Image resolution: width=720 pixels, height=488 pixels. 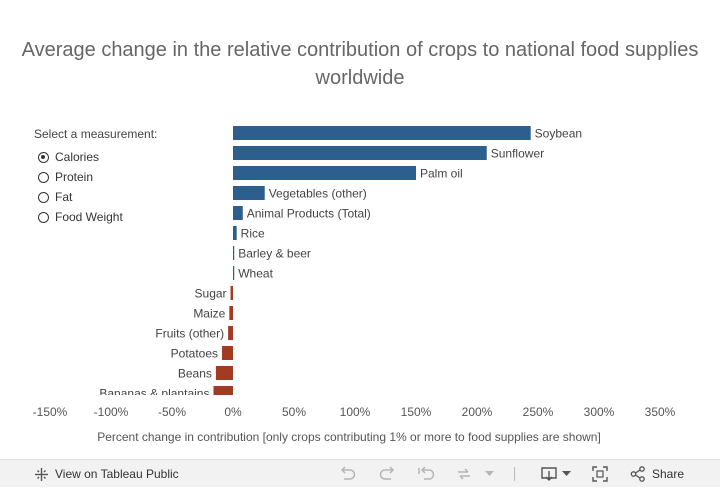 What do you see at coordinates (360, 473) in the screenshot?
I see `tableau-toolbar: View on Tableau Public` at bounding box center [360, 473].